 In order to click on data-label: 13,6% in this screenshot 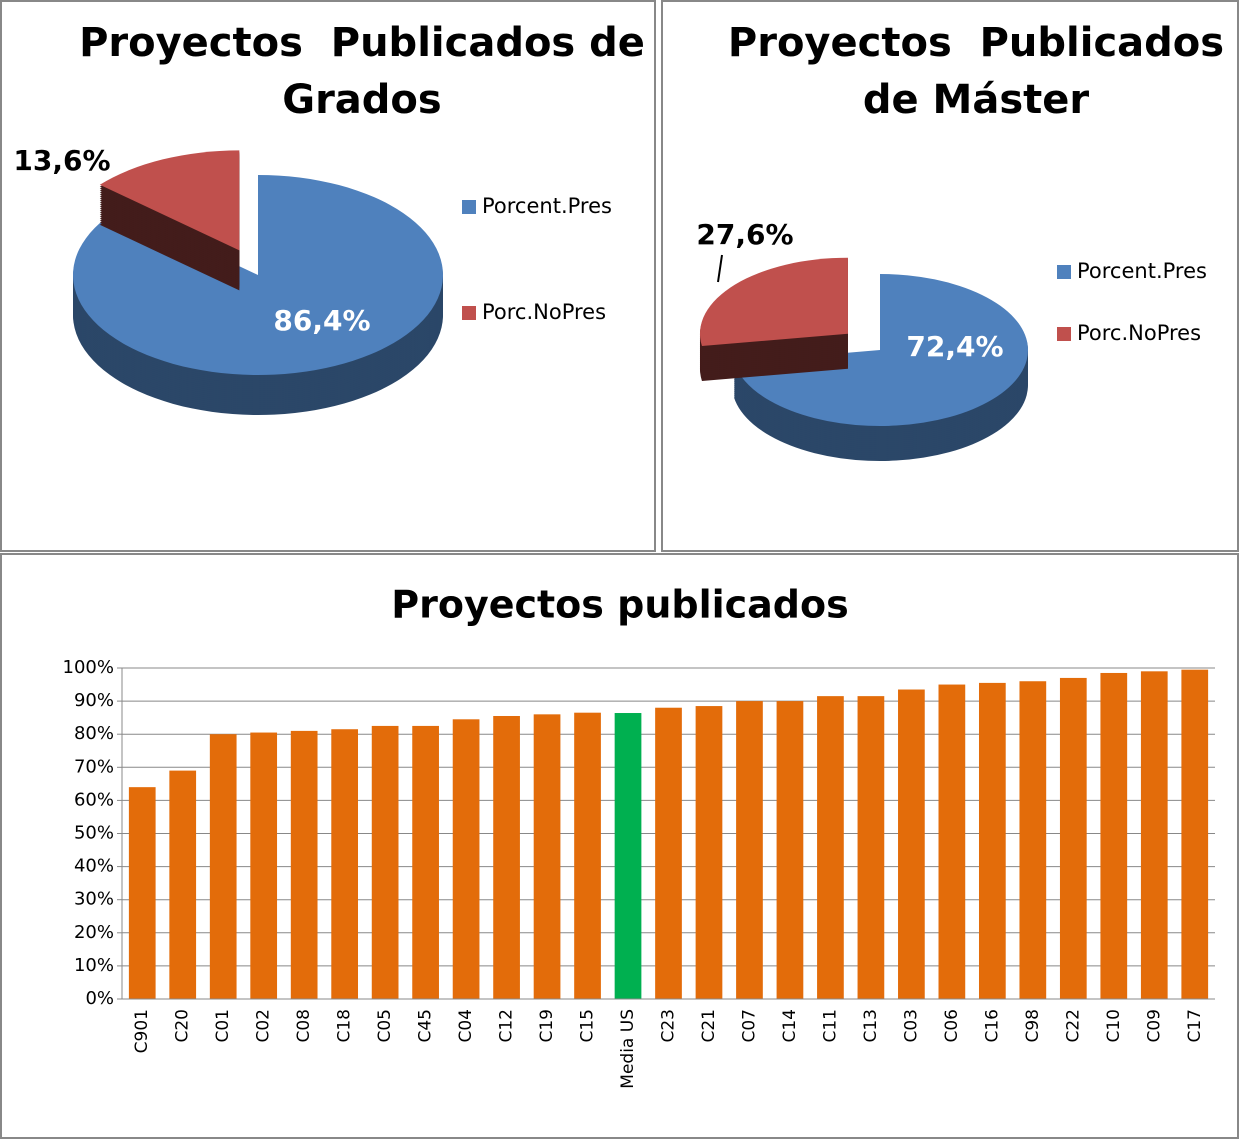, I will do `click(61, 160)`.